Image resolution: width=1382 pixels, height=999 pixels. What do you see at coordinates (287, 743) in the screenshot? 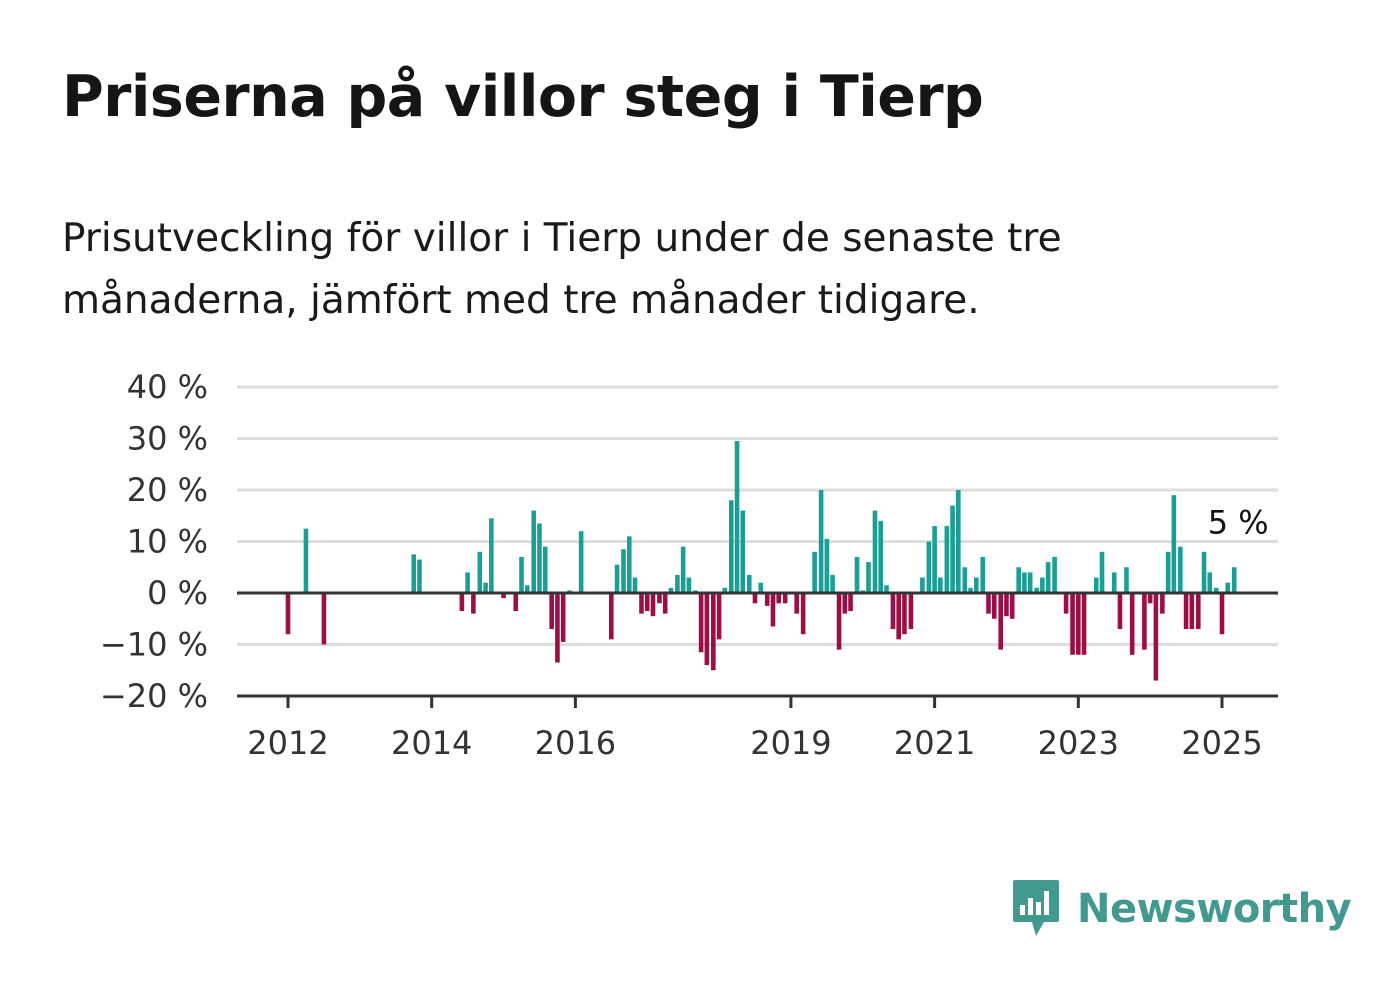
I see `x-tick-label: 2012` at bounding box center [287, 743].